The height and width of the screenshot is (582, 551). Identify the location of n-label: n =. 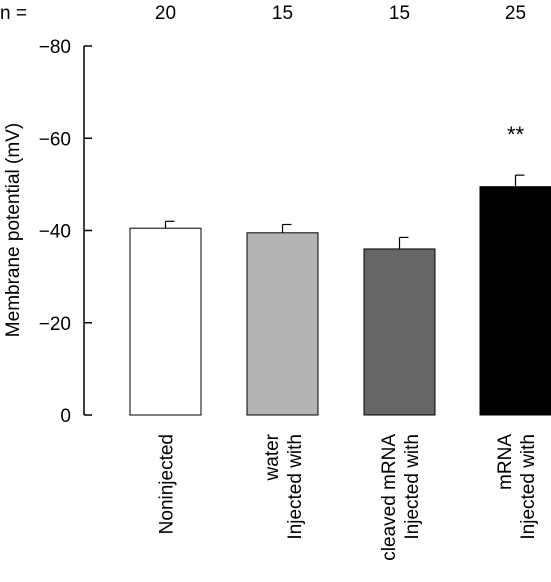
(13, 13).